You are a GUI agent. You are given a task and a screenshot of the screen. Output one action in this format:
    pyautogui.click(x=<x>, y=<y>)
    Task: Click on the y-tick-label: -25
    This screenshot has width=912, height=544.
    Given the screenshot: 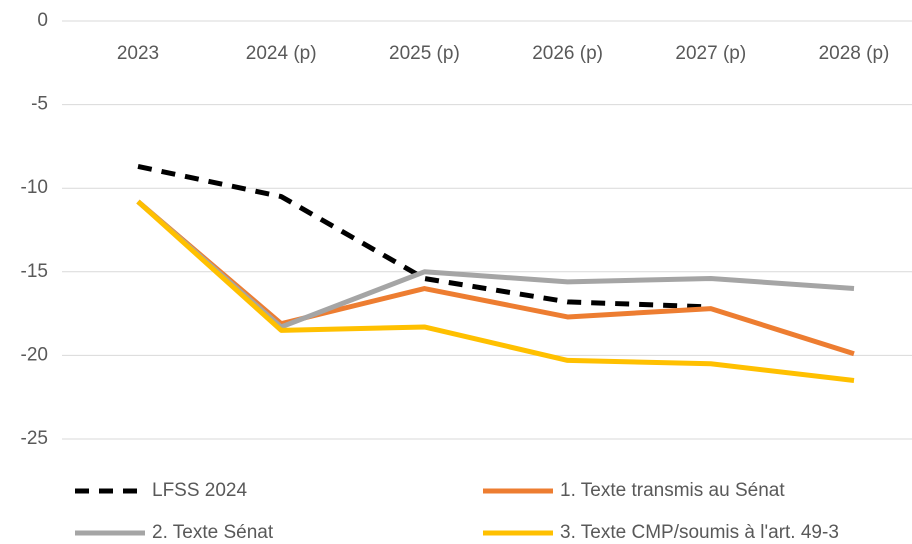 What is the action you would take?
    pyautogui.click(x=34, y=438)
    